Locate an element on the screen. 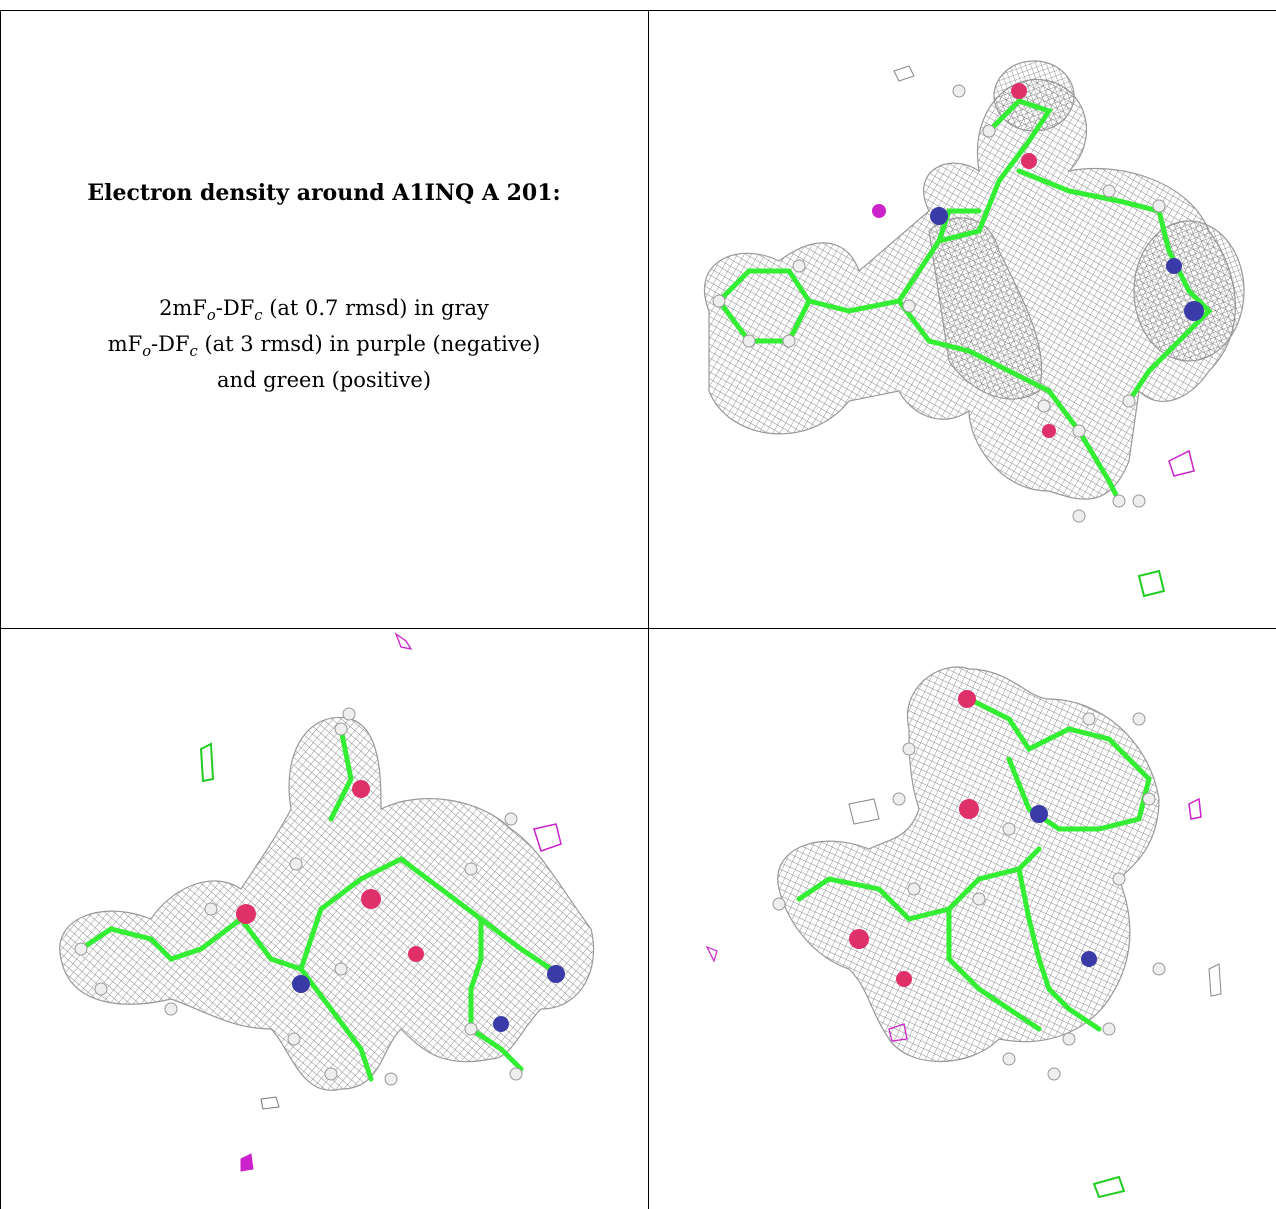  legend-line-positive: and green (positive) is located at coordinates (324, 380).